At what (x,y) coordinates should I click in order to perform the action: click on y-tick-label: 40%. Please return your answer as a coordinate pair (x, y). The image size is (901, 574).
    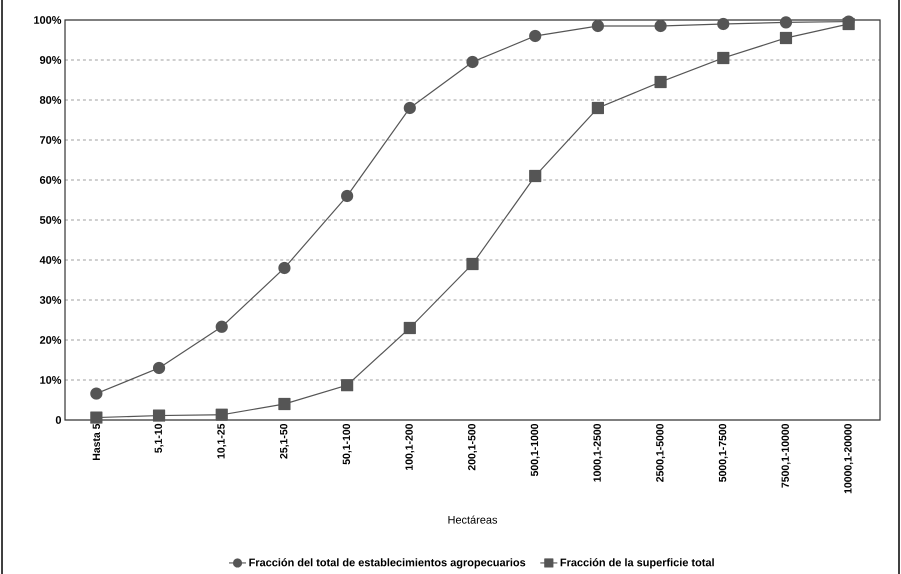
    Looking at the image, I should click on (51, 260).